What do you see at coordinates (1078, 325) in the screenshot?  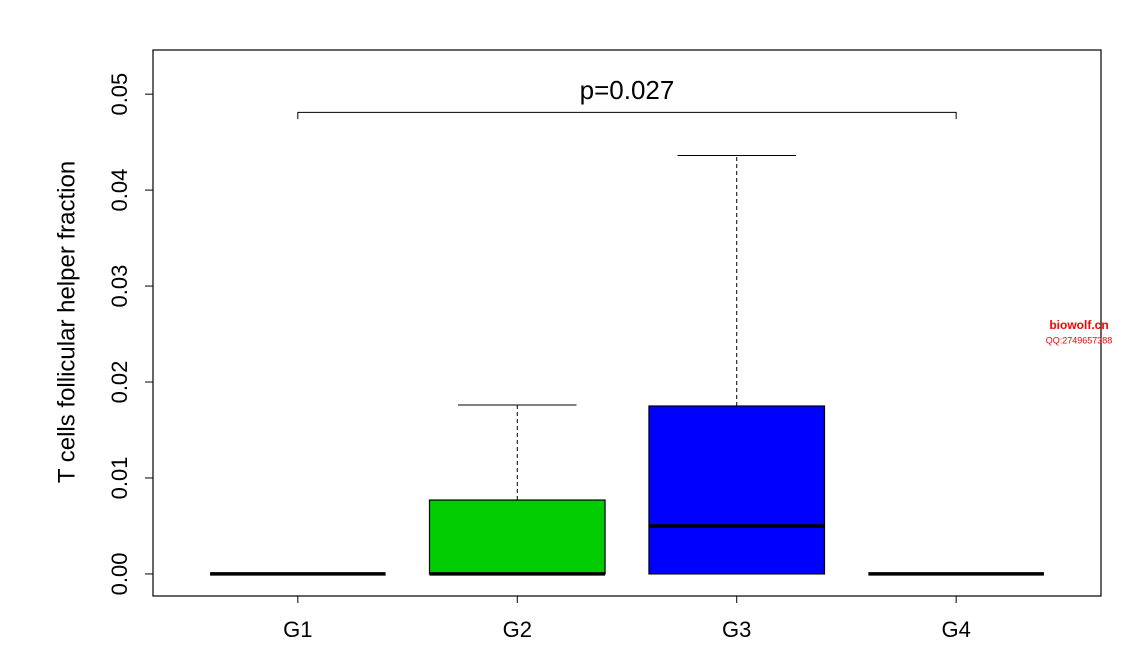 I see `watermark: biowolf.cn` at bounding box center [1078, 325].